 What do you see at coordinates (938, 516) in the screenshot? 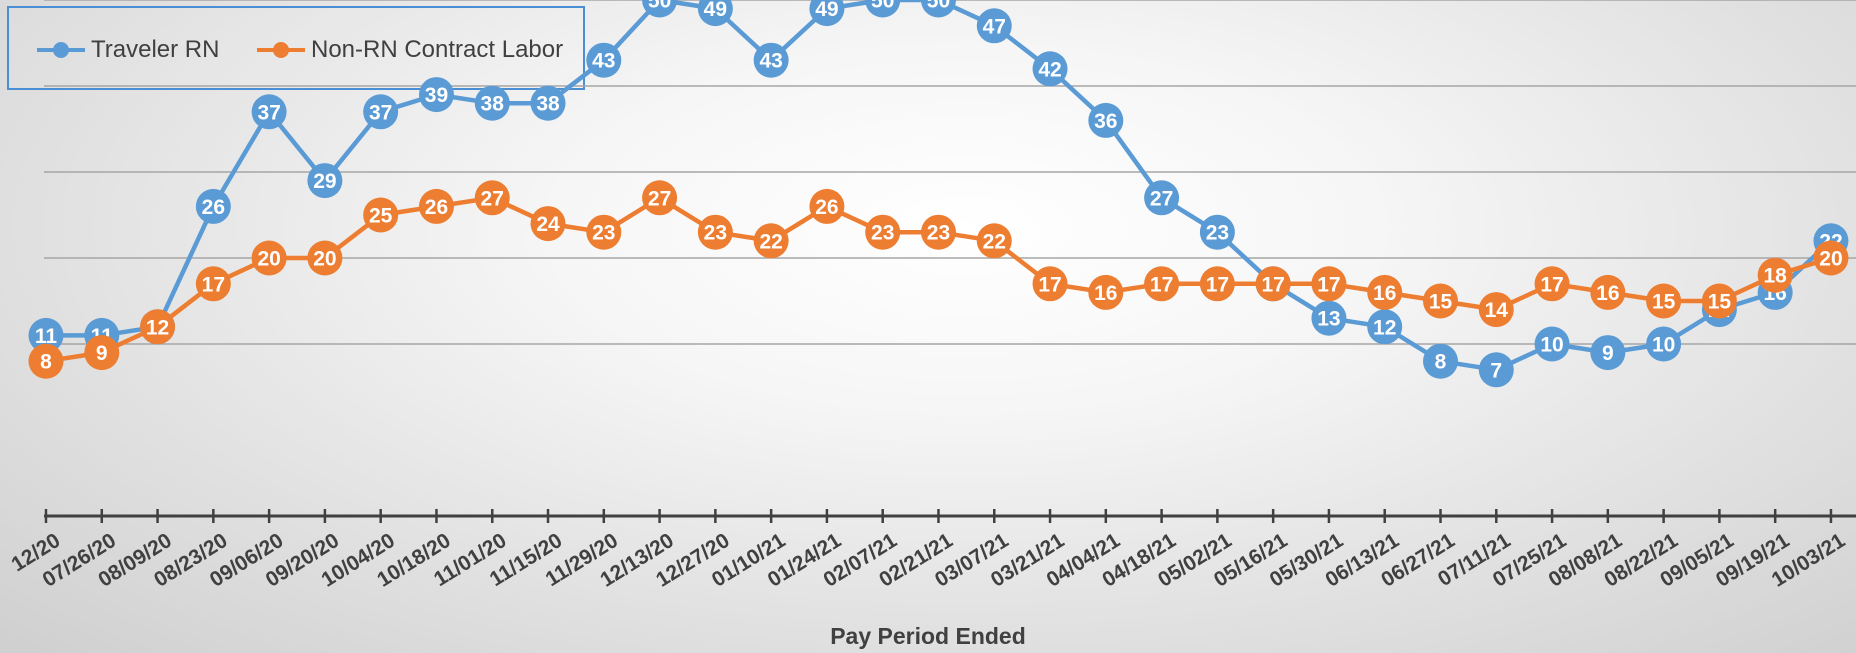
I see `x-axis-ticks` at bounding box center [938, 516].